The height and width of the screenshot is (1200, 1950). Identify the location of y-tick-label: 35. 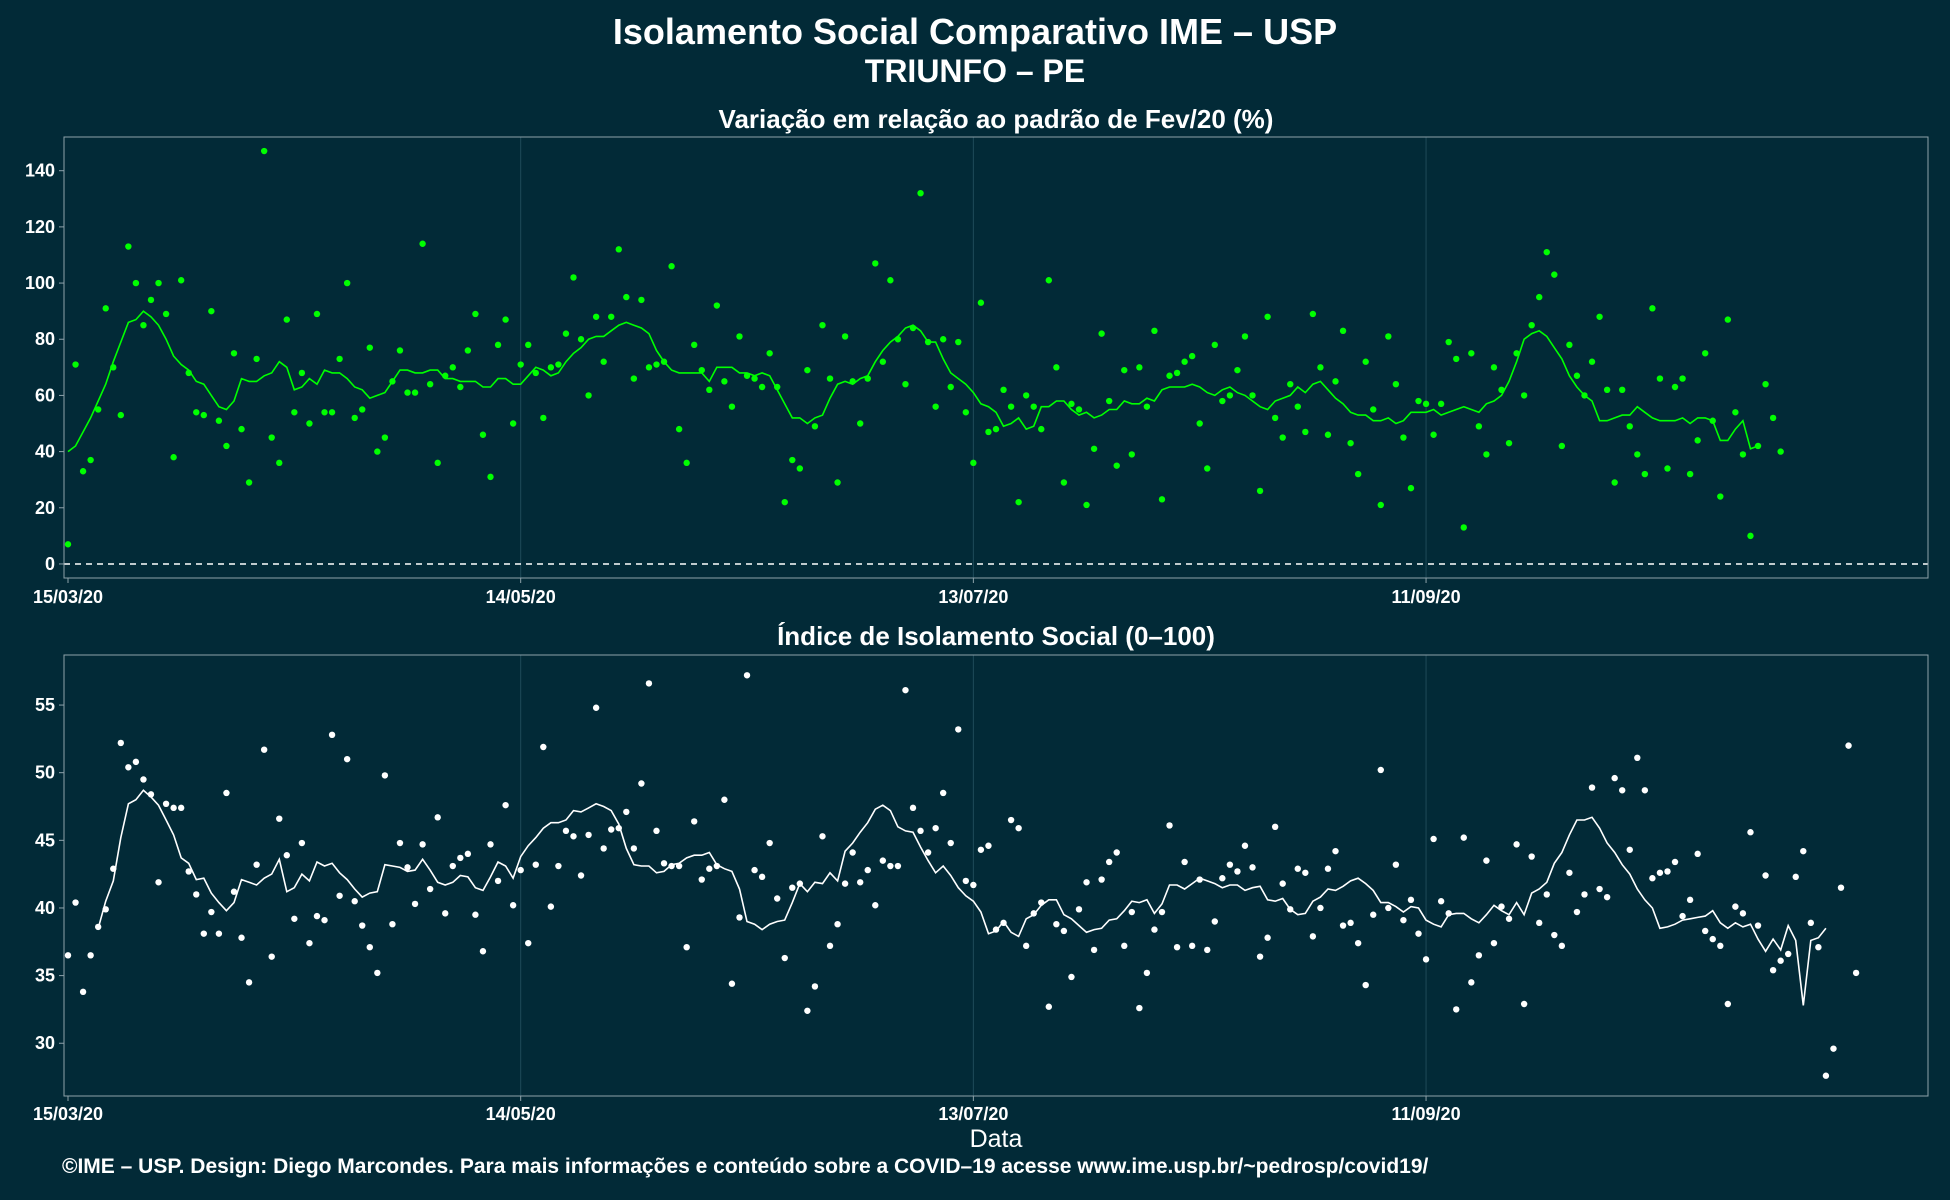
(45, 976).